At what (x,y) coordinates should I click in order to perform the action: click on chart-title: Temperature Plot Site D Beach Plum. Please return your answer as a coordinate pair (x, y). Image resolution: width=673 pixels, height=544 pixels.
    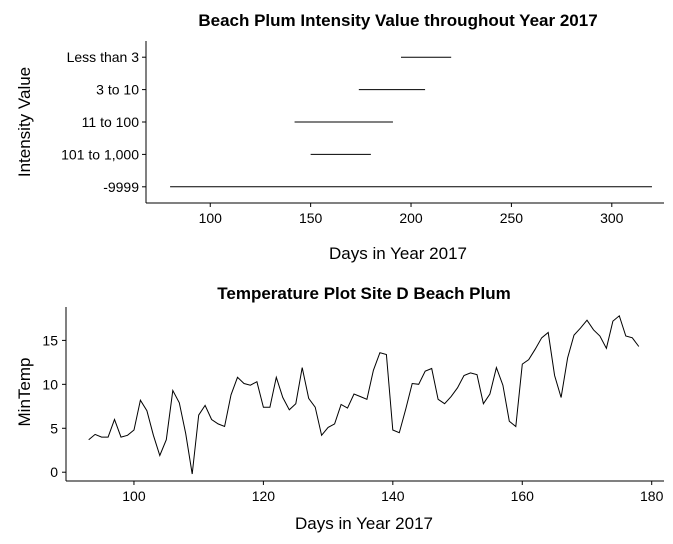
    Looking at the image, I should click on (363, 293).